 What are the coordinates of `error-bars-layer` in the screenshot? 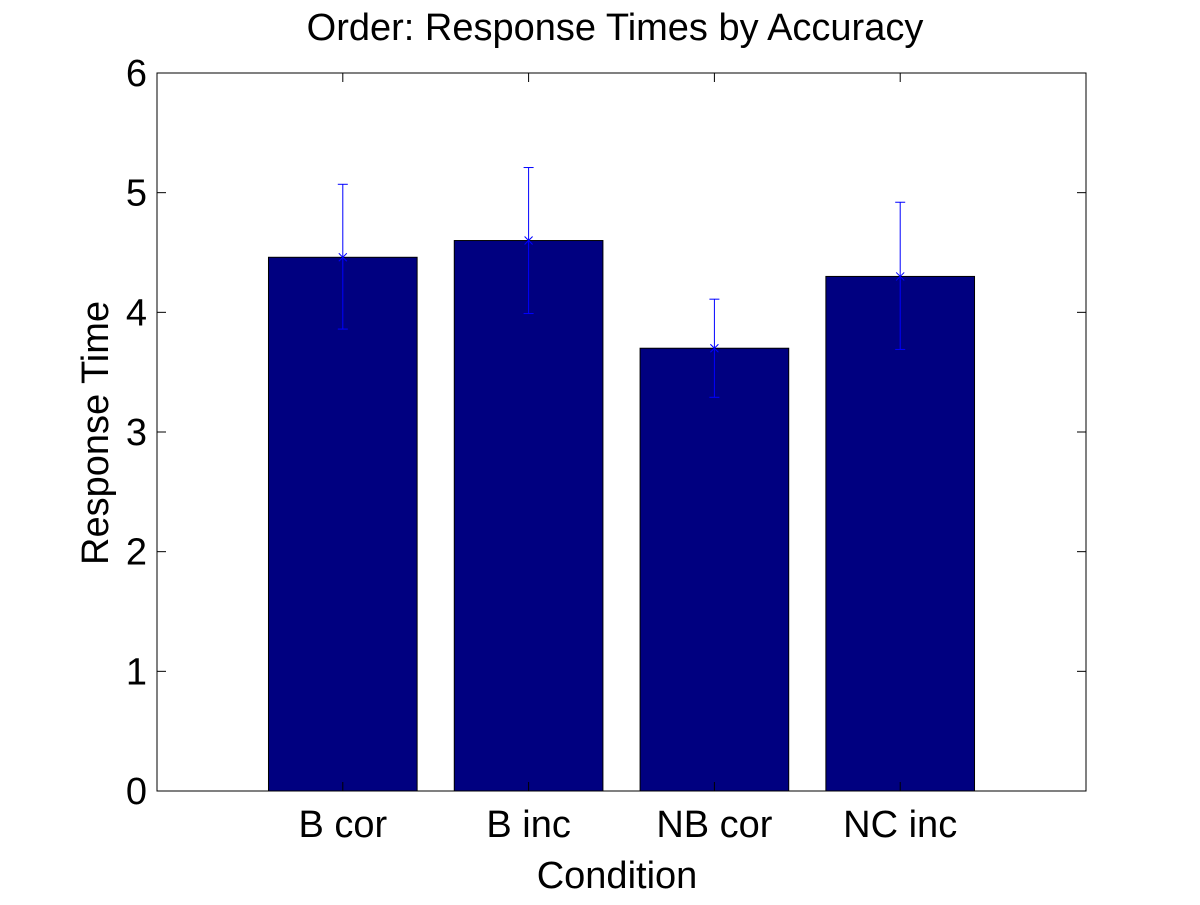 It's located at (621, 282).